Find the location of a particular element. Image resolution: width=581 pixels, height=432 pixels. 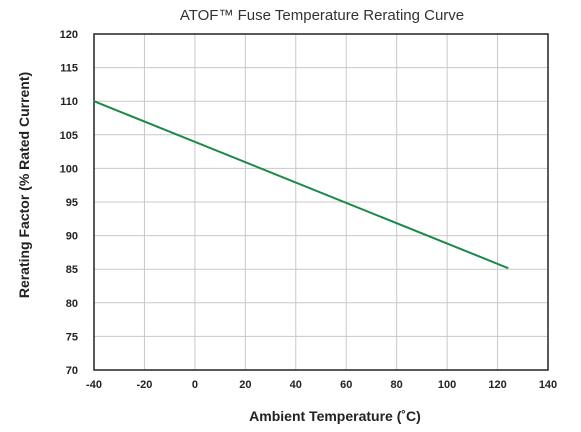

x-tick-label: 20 is located at coordinates (245, 385).